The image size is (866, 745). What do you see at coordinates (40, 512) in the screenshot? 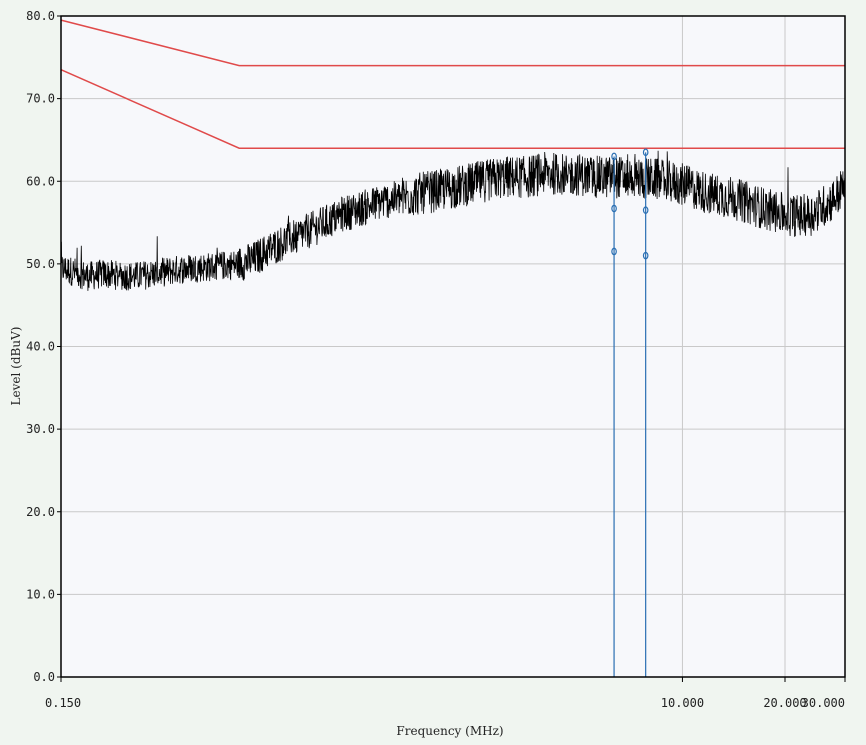
I see `y-tick-label: 20.0` at bounding box center [40, 512].